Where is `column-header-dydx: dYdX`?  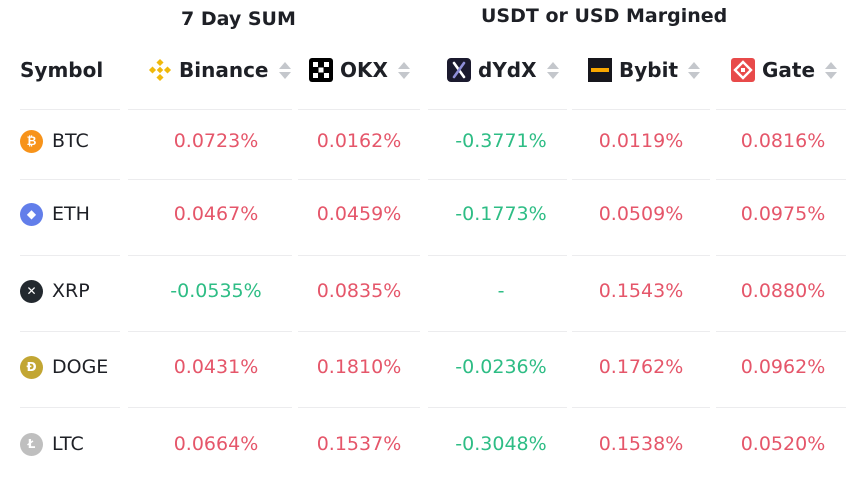 column-header-dydx: dYdX is located at coordinates (503, 70).